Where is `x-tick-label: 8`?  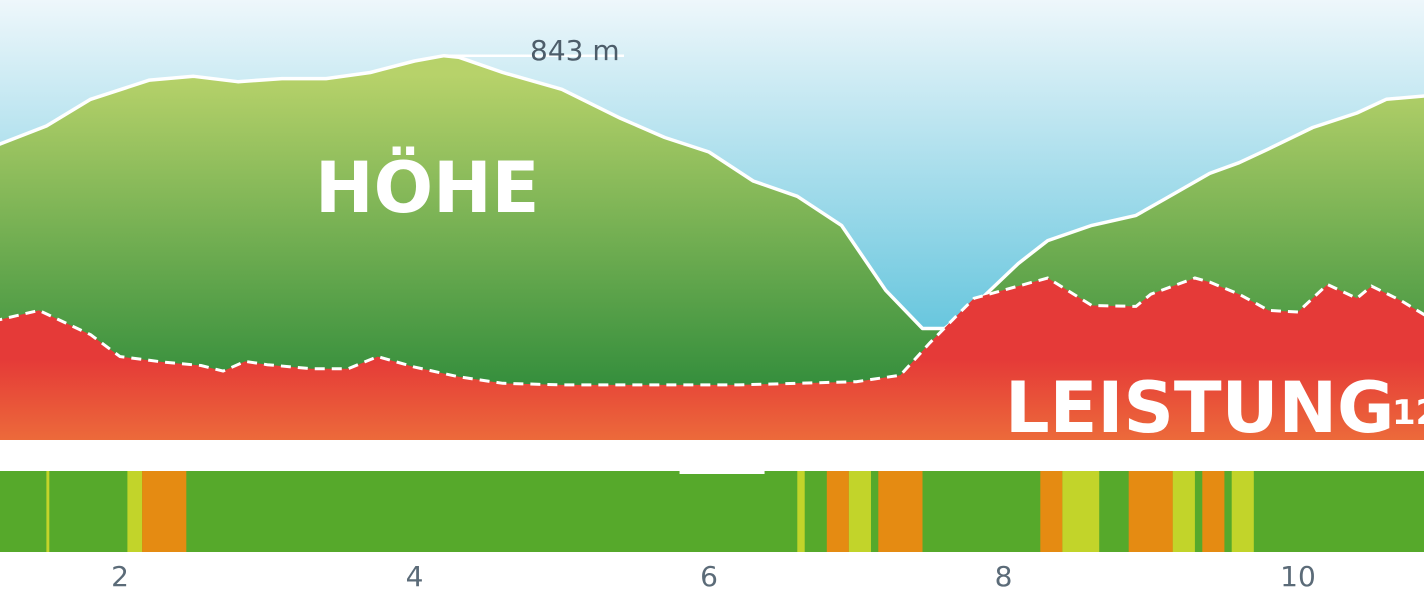
x-tick-label: 8 is located at coordinates (1004, 576).